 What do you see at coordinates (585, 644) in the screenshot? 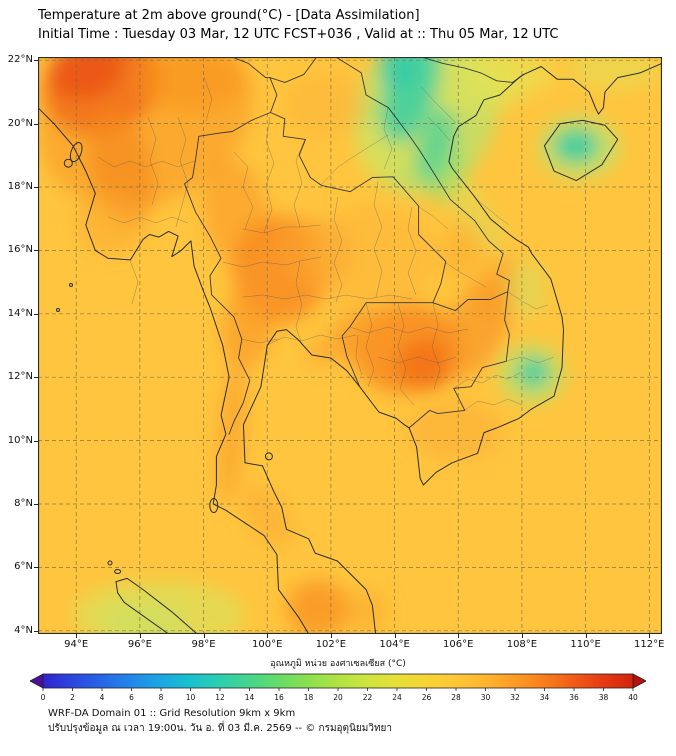
I see `lon-tick-label: 110°E` at bounding box center [585, 644].